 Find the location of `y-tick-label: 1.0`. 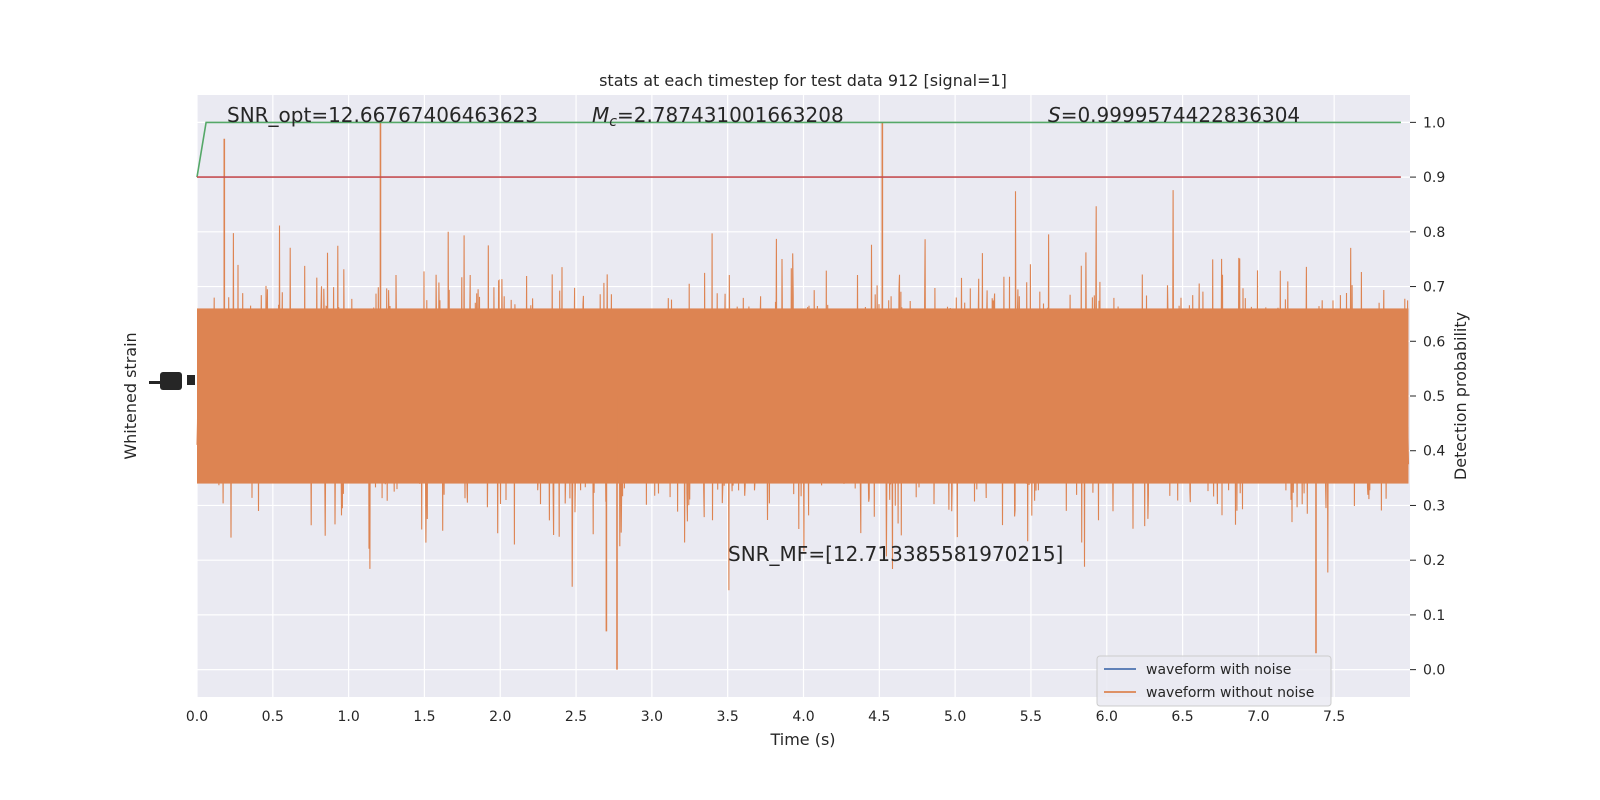

y-tick-label: 1.0 is located at coordinates (1434, 123).